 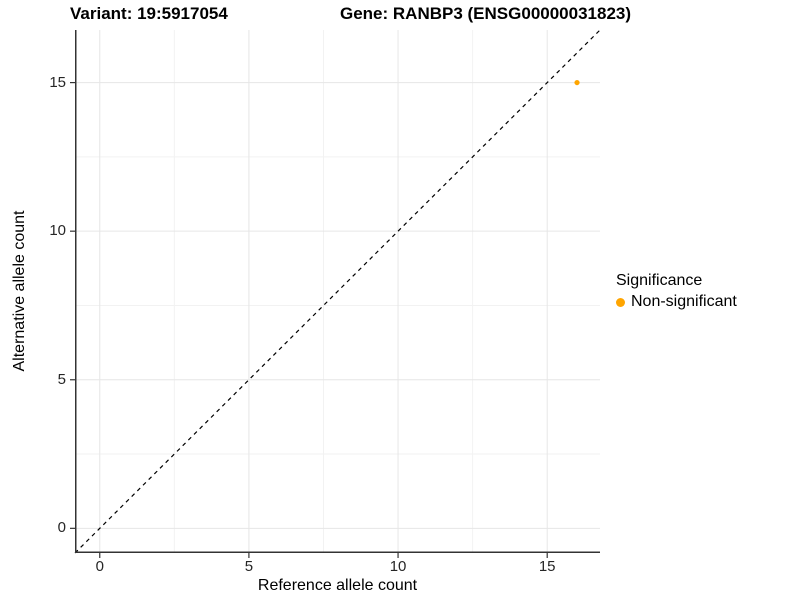 What do you see at coordinates (61, 379) in the screenshot?
I see `y-tick-label: 5` at bounding box center [61, 379].